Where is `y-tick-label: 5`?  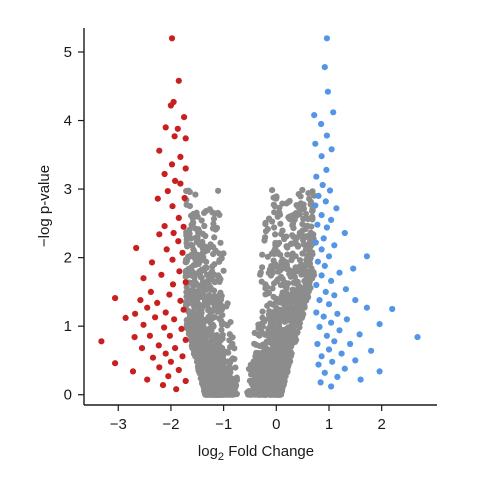
y-tick-label: 5 is located at coordinates (68, 52).